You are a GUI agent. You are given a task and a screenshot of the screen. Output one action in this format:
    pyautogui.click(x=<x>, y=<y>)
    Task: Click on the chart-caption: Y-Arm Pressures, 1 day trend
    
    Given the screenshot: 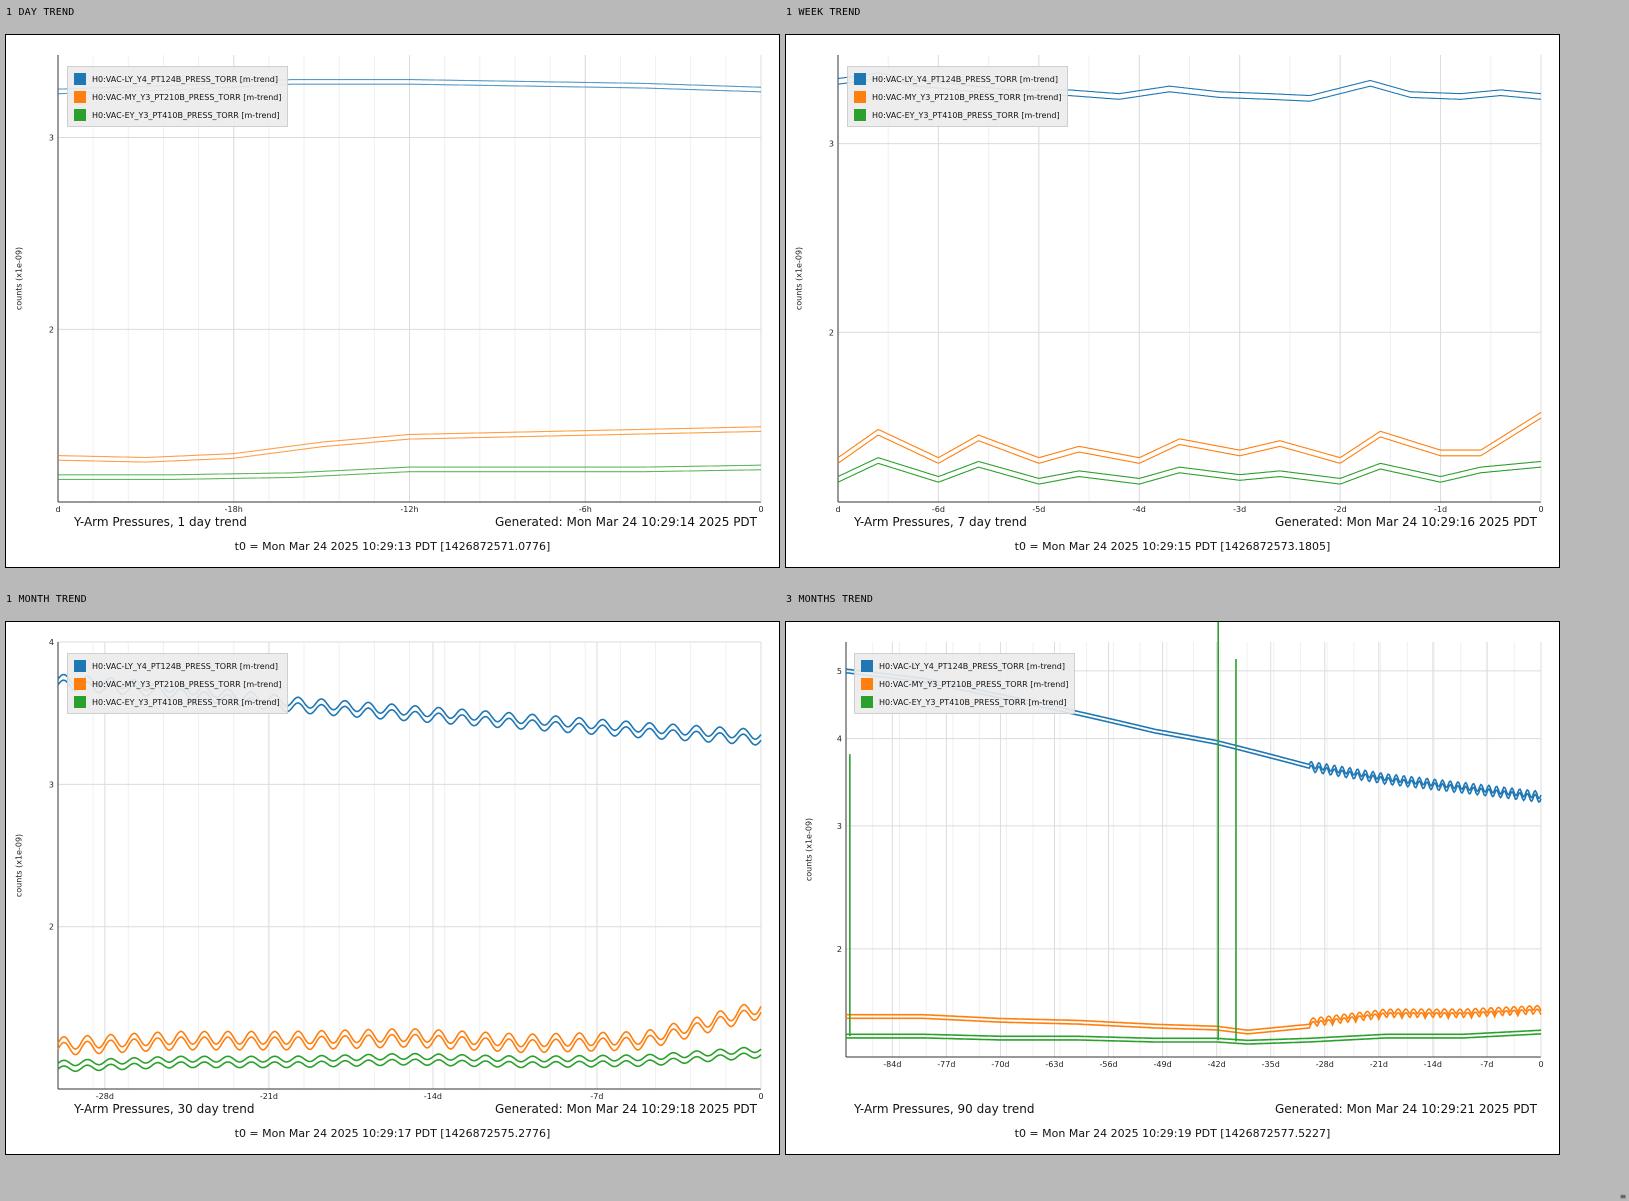 What is the action you would take?
    pyautogui.click(x=160, y=522)
    